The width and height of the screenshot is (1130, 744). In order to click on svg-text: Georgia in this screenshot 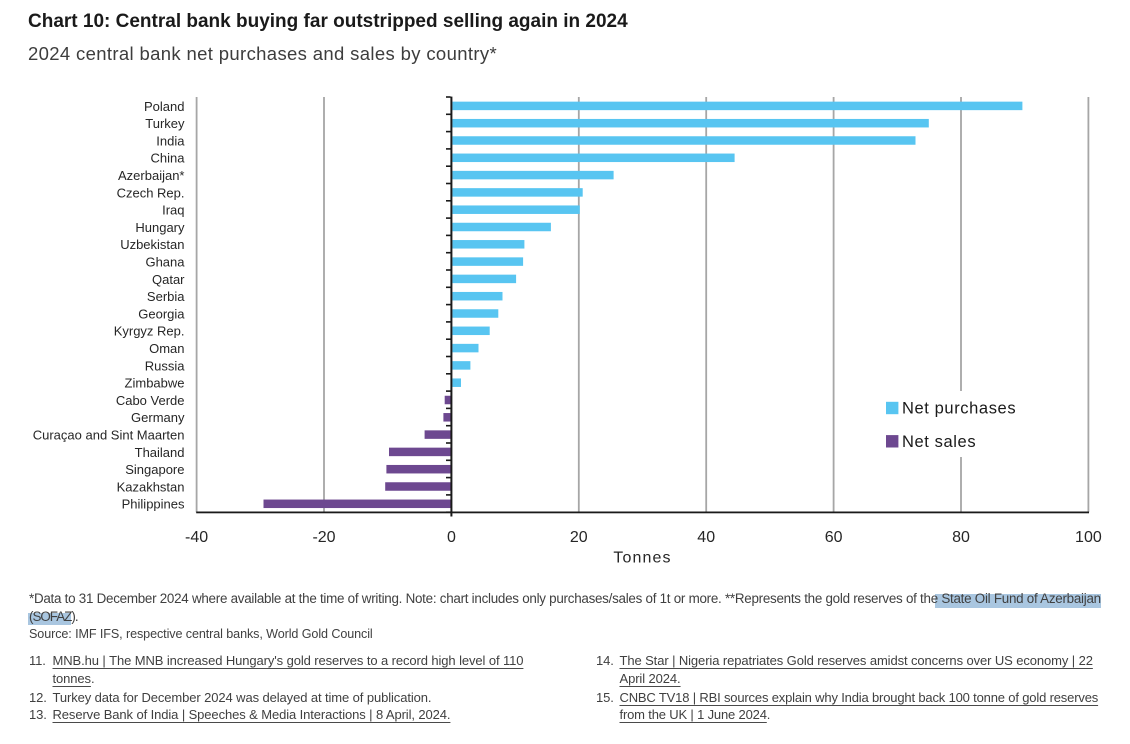, I will do `click(161, 313)`.